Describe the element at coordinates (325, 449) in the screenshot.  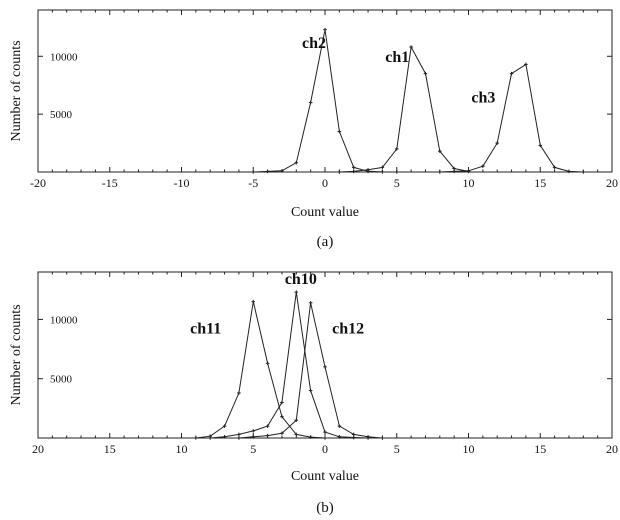
I see `x-tick-label: 0` at that location.